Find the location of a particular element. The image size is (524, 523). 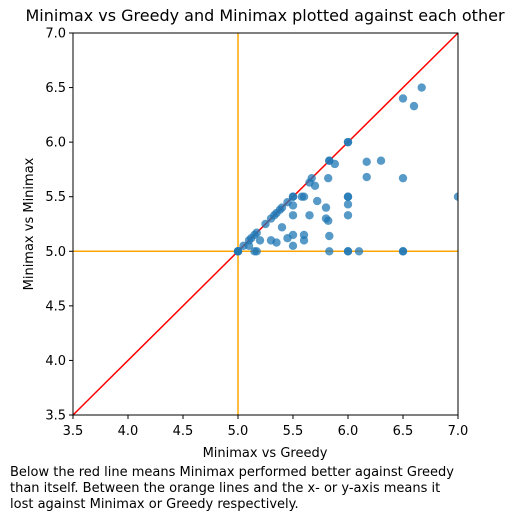

y-tick-label: 6.0 is located at coordinates (55, 143).